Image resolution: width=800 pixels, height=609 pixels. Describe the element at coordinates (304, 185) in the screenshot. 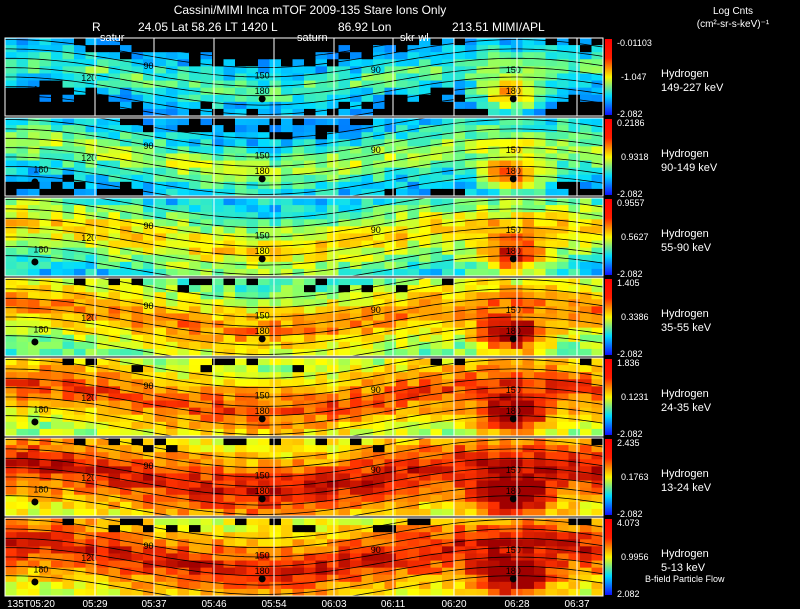

I see `contour-line` at that location.